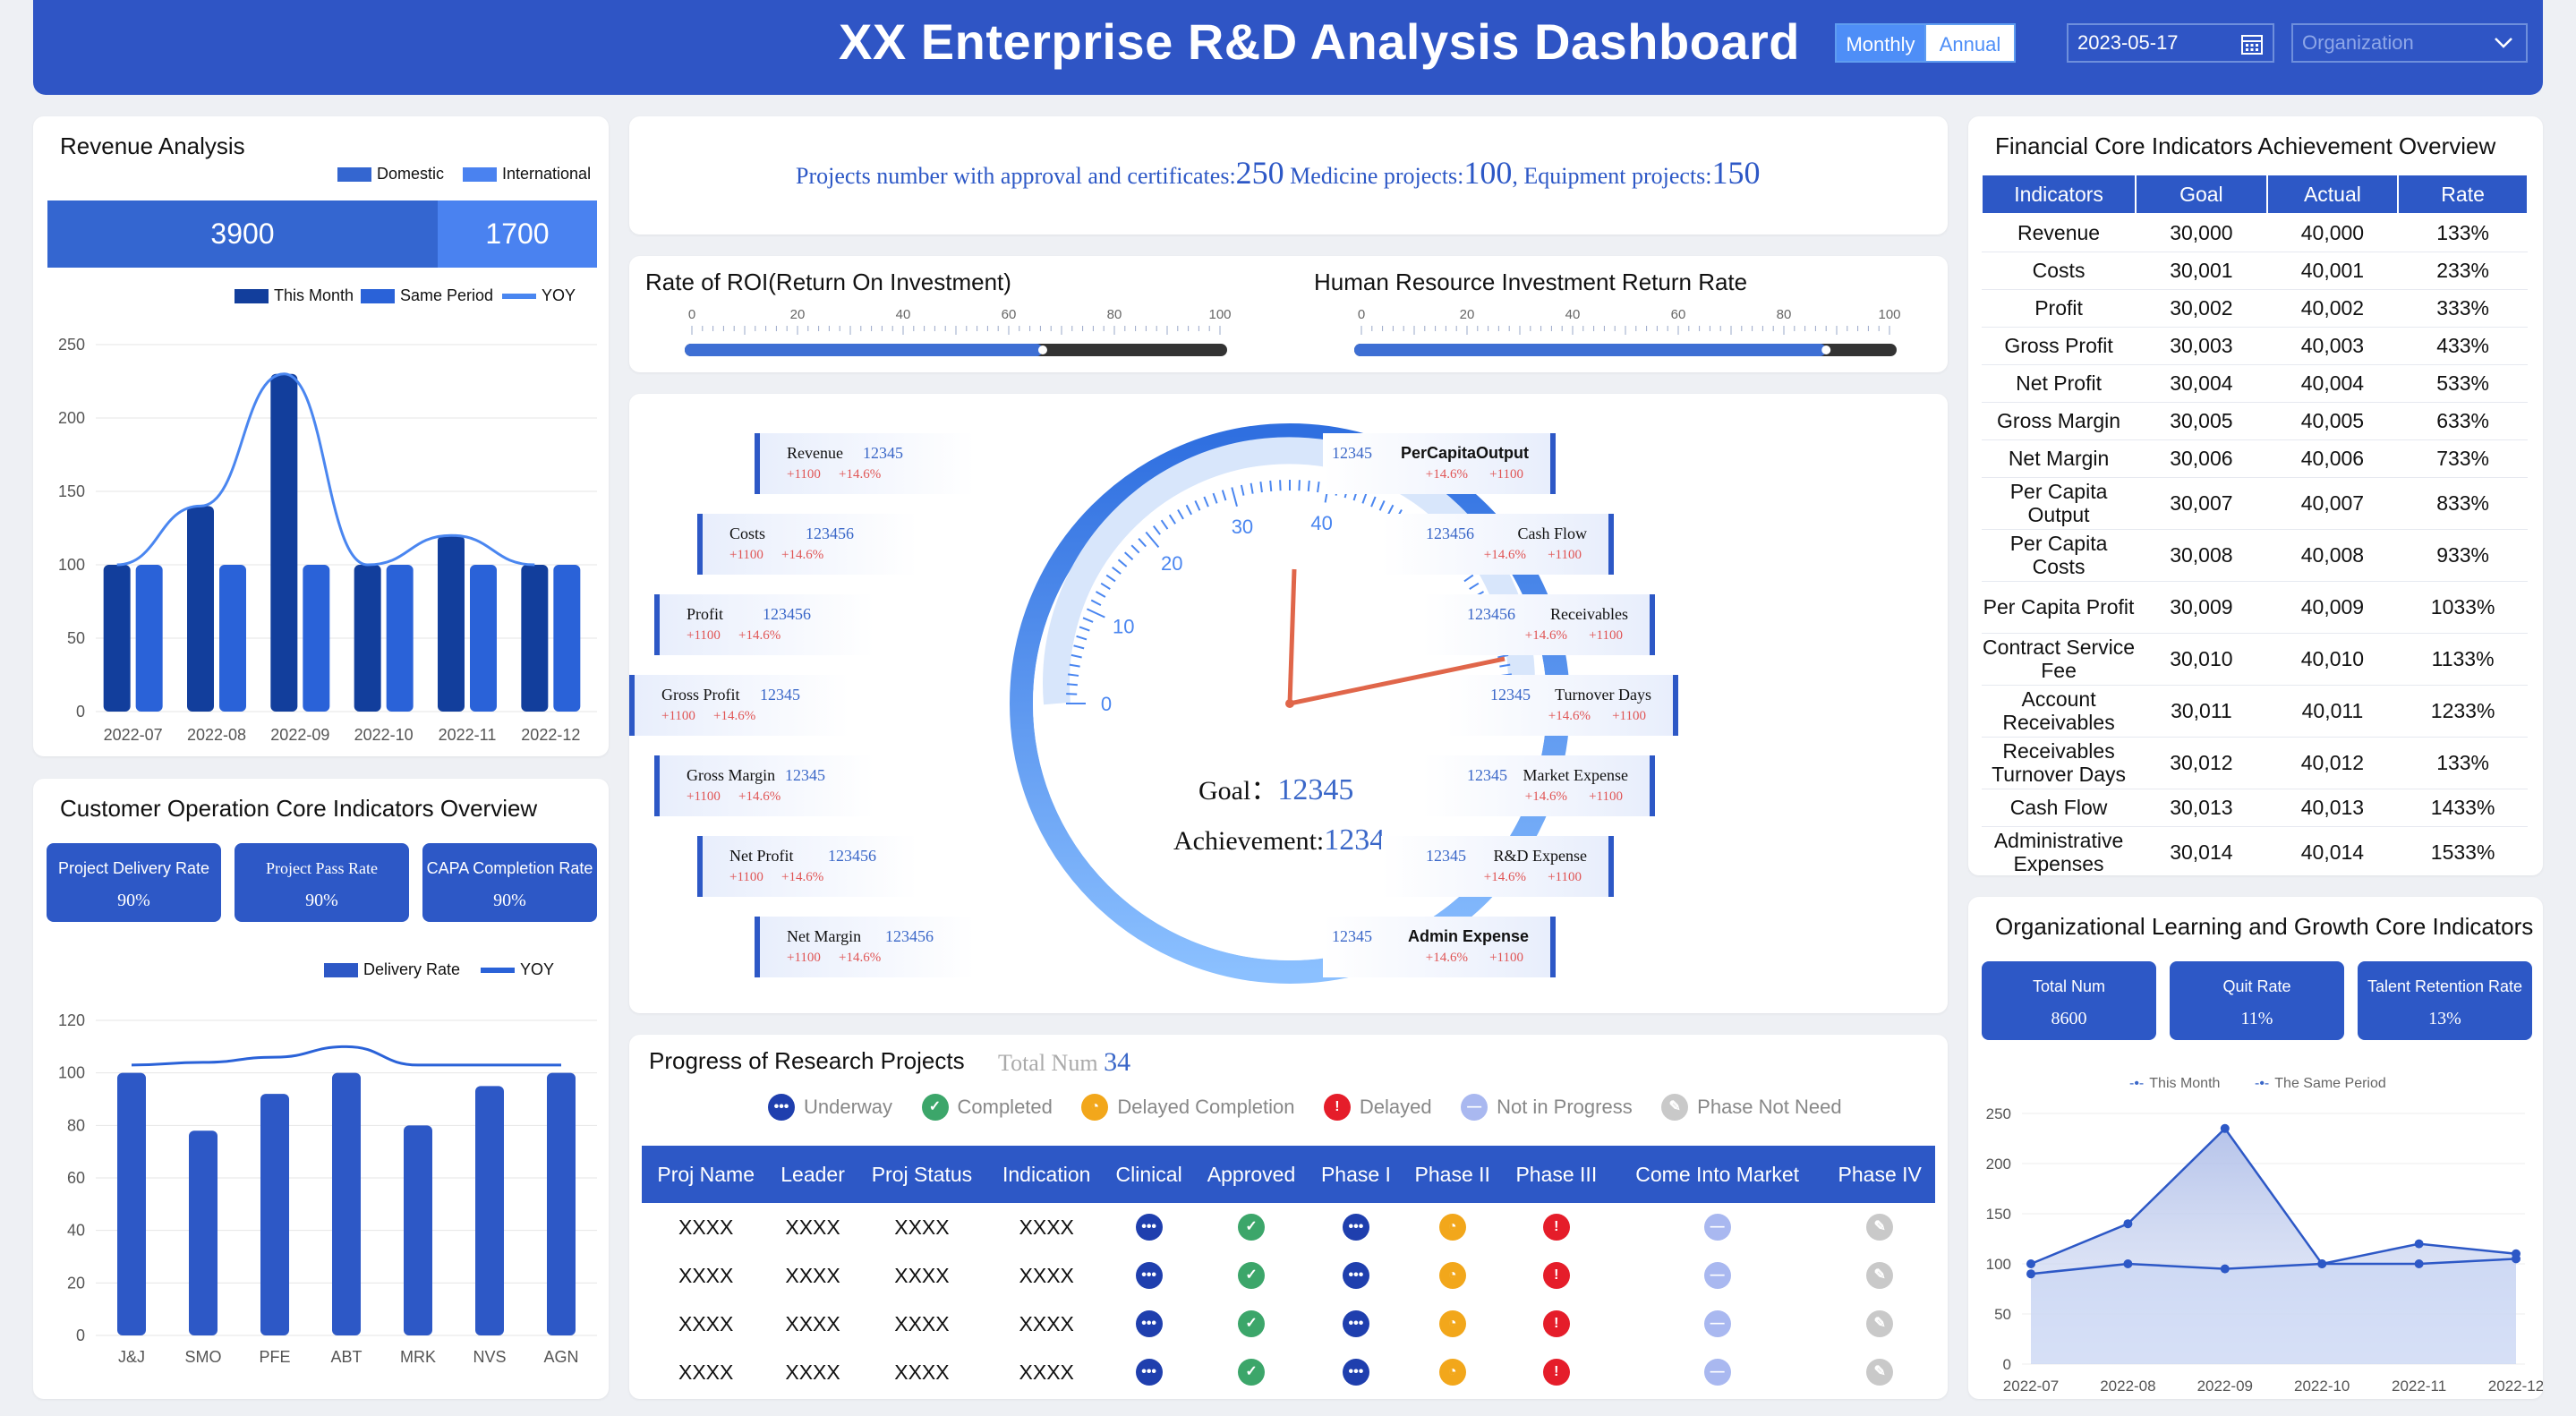 This screenshot has width=2576, height=1416. What do you see at coordinates (2255, 850) in the screenshot?
I see `table-row: Administrative Expenses 30,014 40,014 1533%` at bounding box center [2255, 850].